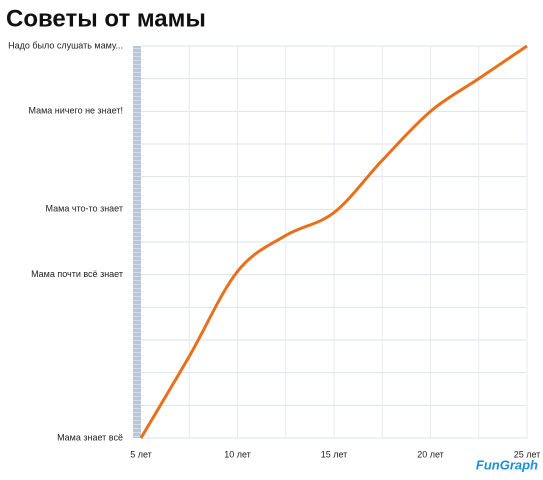 The height and width of the screenshot is (480, 543). Describe the element at coordinates (90, 437) in the screenshot. I see `y-tick-label: Мама знает всё` at that location.